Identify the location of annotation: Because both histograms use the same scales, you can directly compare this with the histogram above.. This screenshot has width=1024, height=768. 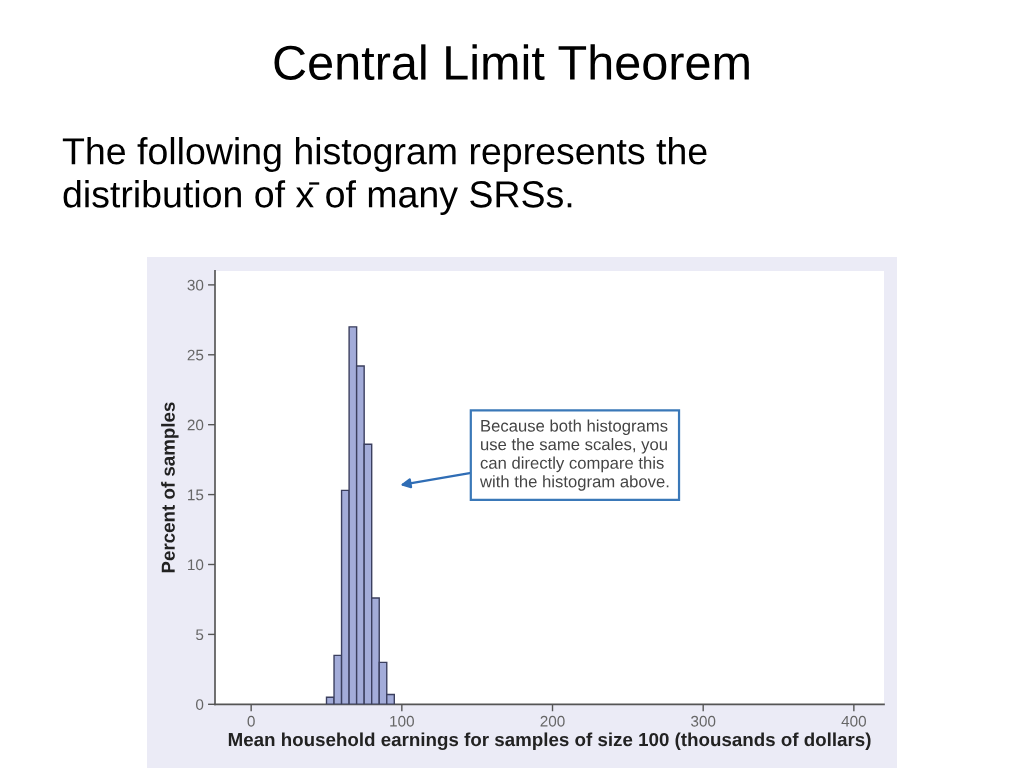
(574, 455).